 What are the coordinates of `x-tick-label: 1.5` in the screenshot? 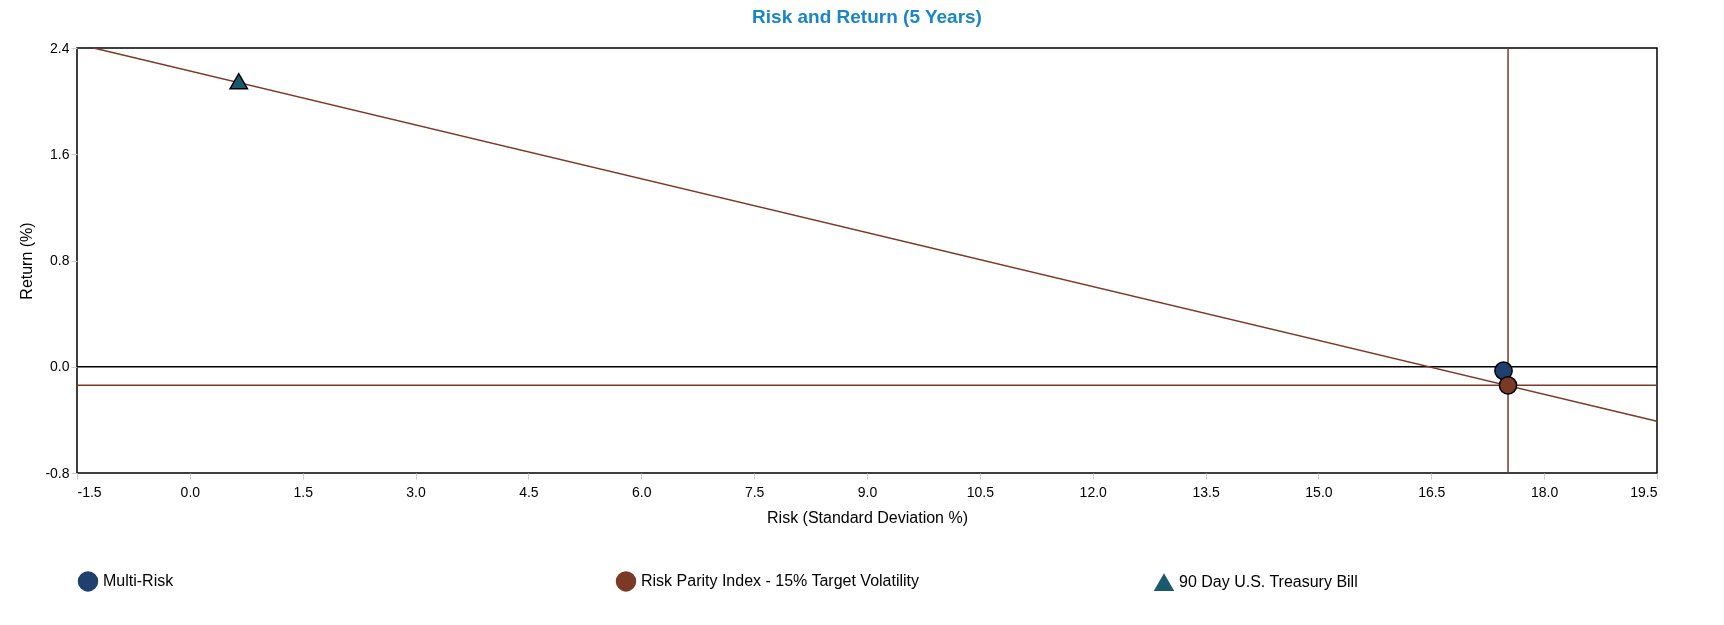 It's located at (303, 491).